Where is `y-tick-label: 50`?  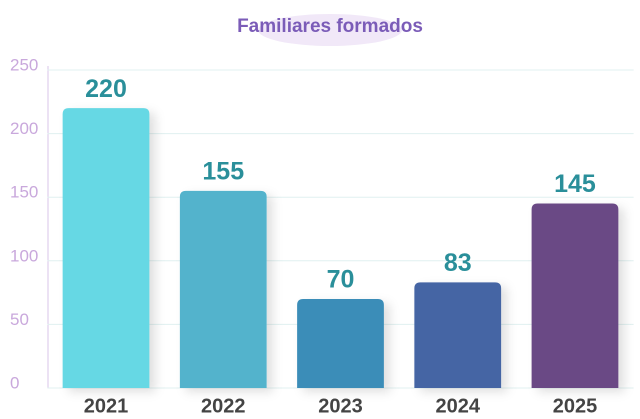
y-tick-label: 50 is located at coordinates (19, 319).